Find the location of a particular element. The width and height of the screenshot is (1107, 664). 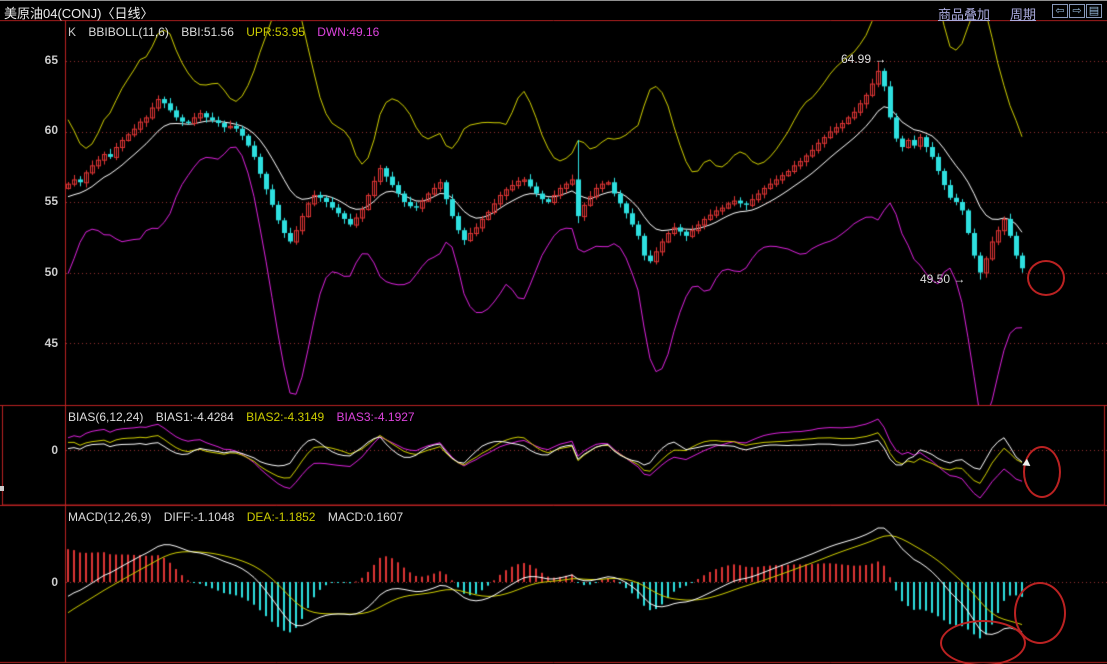

diff-value: DIFF:-1.1048 is located at coordinates (199, 517).